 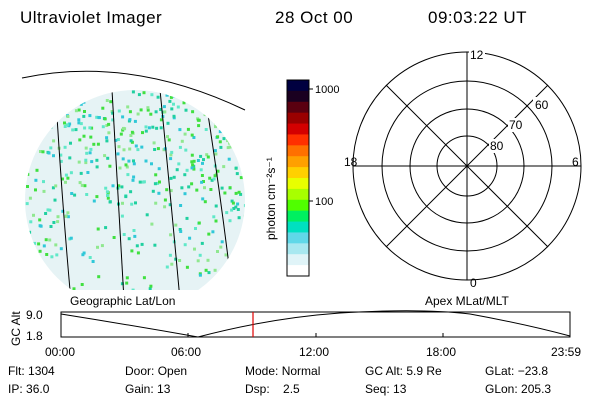 I want to click on info-flt: Flt: 1304, so click(x=31, y=371).